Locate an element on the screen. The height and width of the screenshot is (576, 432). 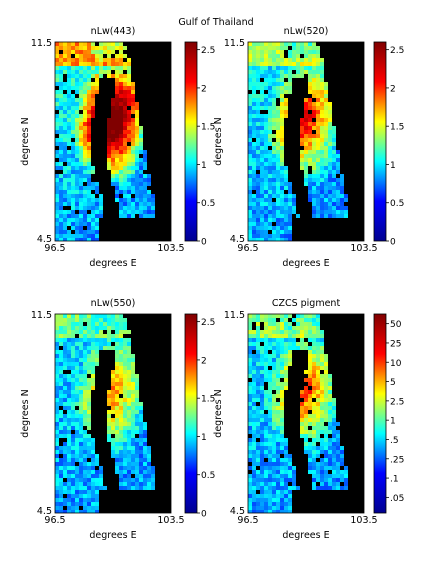
panel-title: nLw(550) is located at coordinates (113, 303).